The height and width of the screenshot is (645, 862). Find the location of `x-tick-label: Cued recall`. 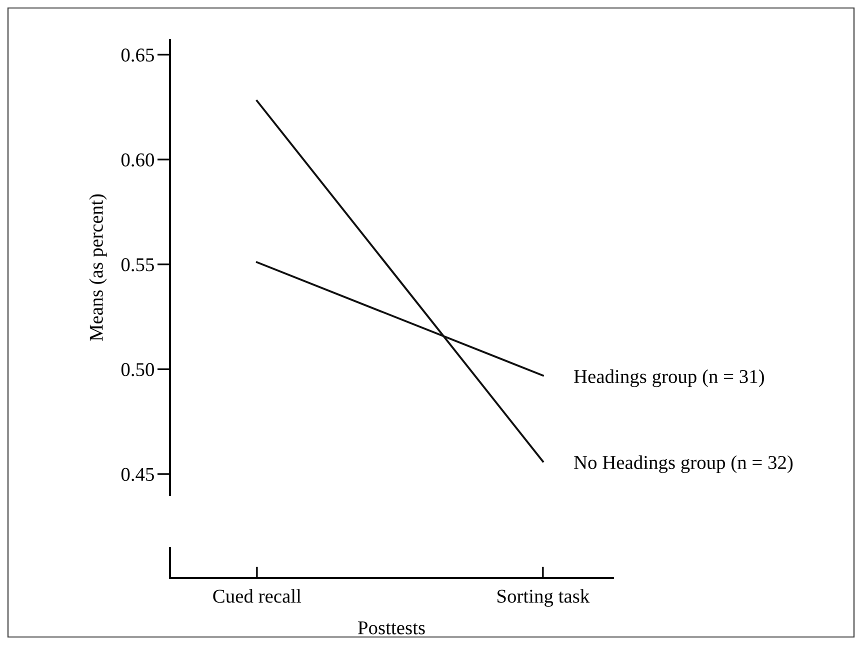

x-tick-label: Cued recall is located at coordinates (257, 596).